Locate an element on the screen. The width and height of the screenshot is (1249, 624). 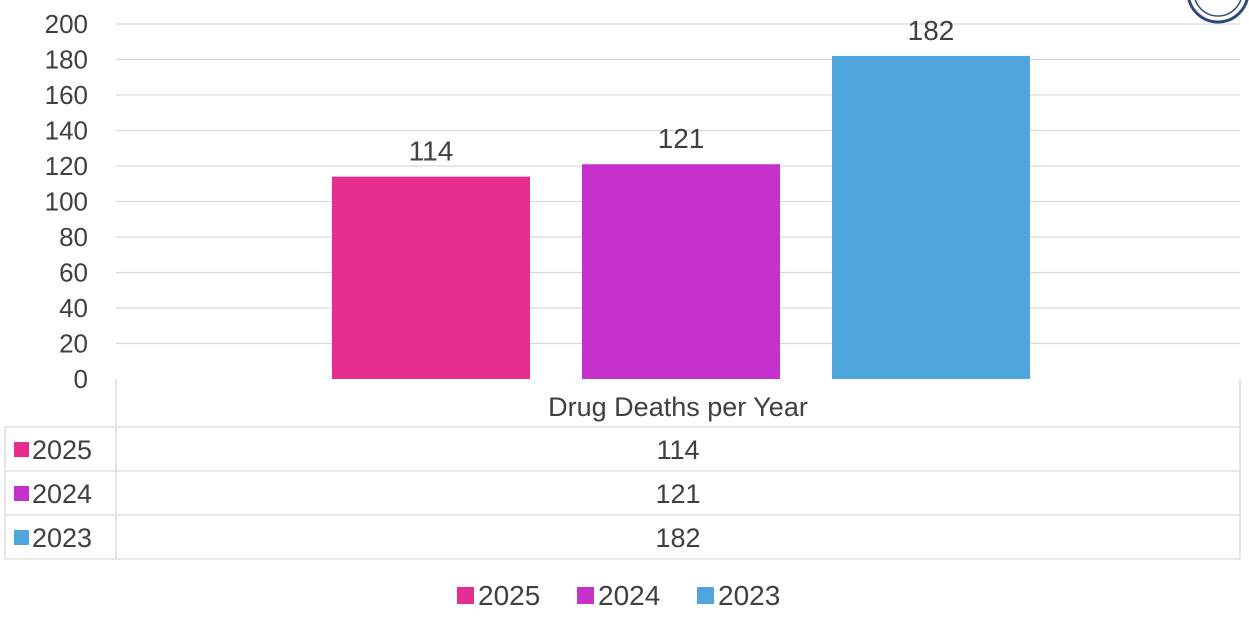
y-tick-label: 200 is located at coordinates (66, 24).